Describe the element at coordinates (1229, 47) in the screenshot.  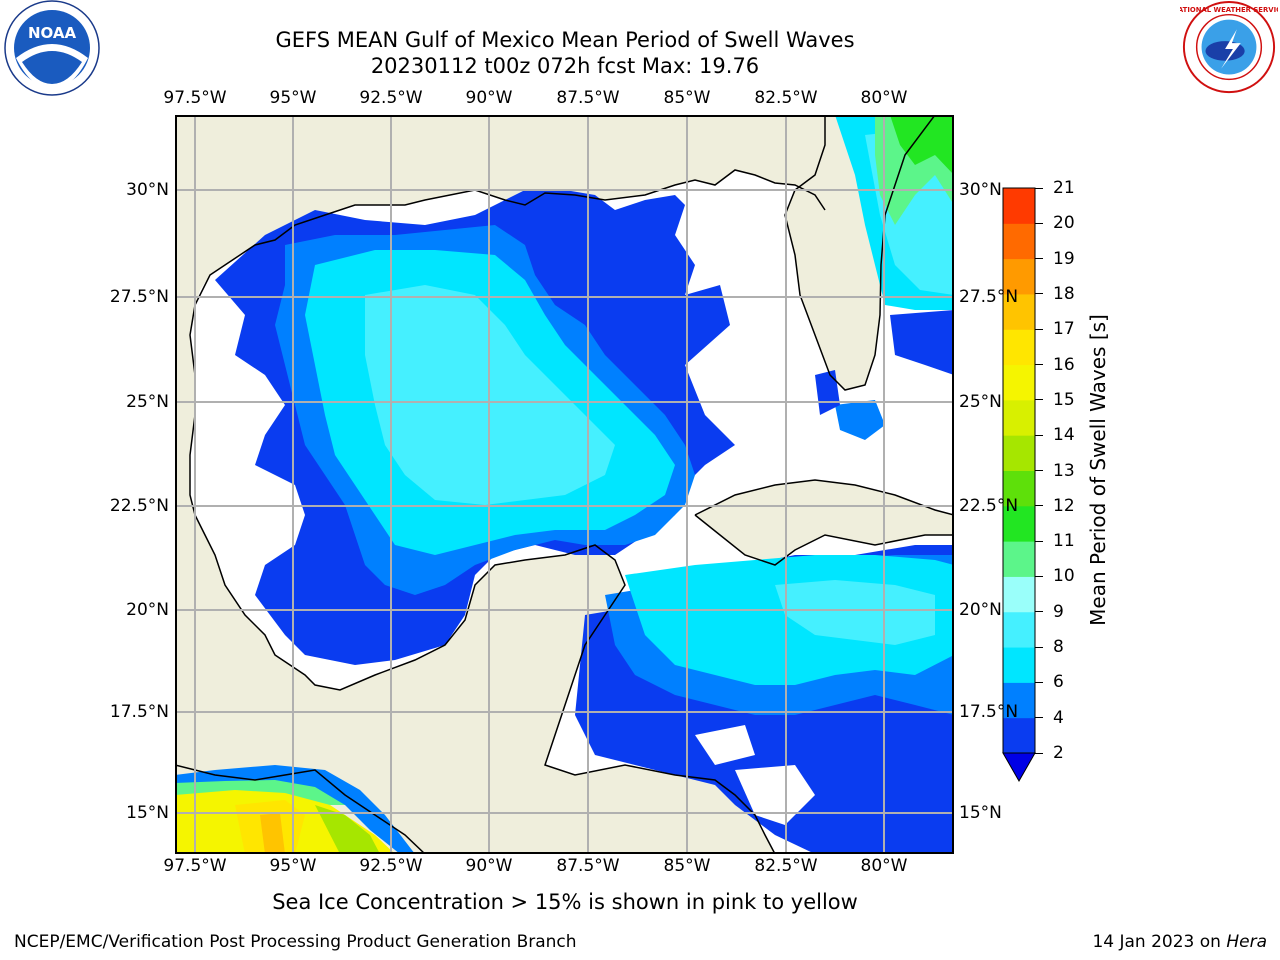
I see `nws-logo: NATIONAL WEATHER SERVICE` at that location.